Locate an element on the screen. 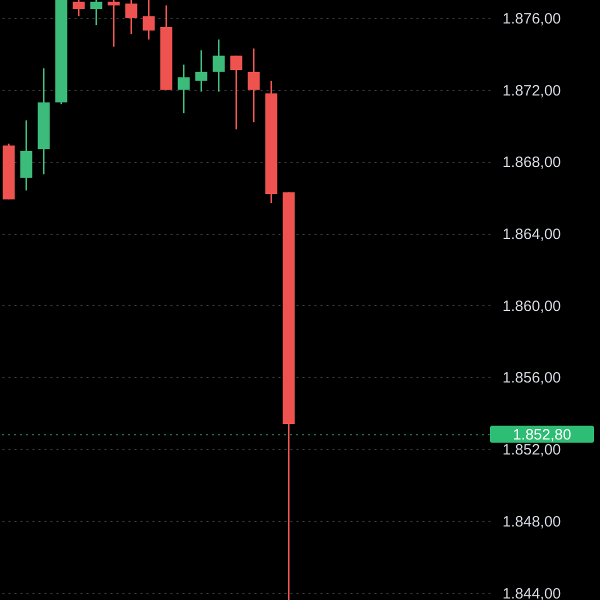 The height and width of the screenshot is (600, 600). y-tick-label: 1.852,00 is located at coordinates (531, 450).